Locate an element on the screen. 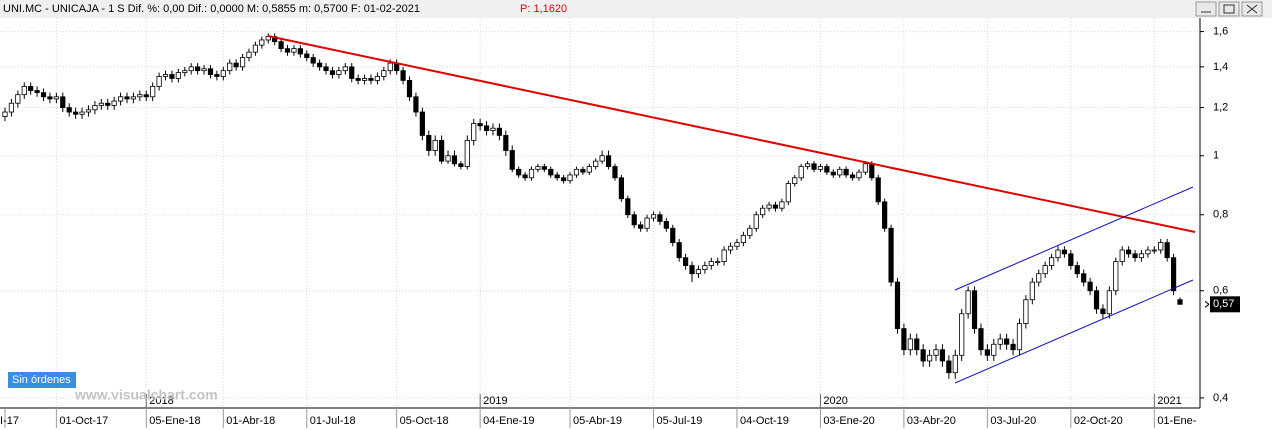 This screenshot has height=430, width=1272. x-tick-label: 05-Oct-18 is located at coordinates (424, 421).